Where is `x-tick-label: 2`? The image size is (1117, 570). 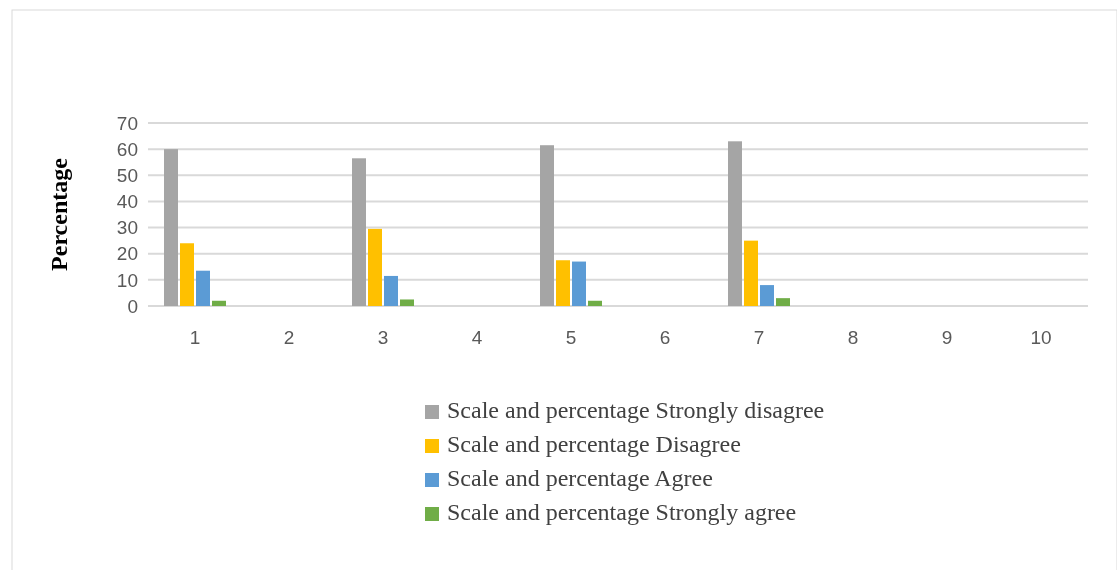 x-tick-label: 2 is located at coordinates (289, 337).